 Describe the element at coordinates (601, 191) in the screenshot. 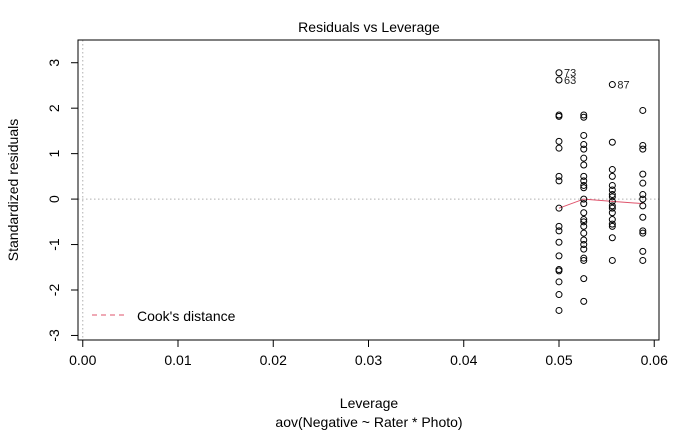

I see `points-layer` at that location.